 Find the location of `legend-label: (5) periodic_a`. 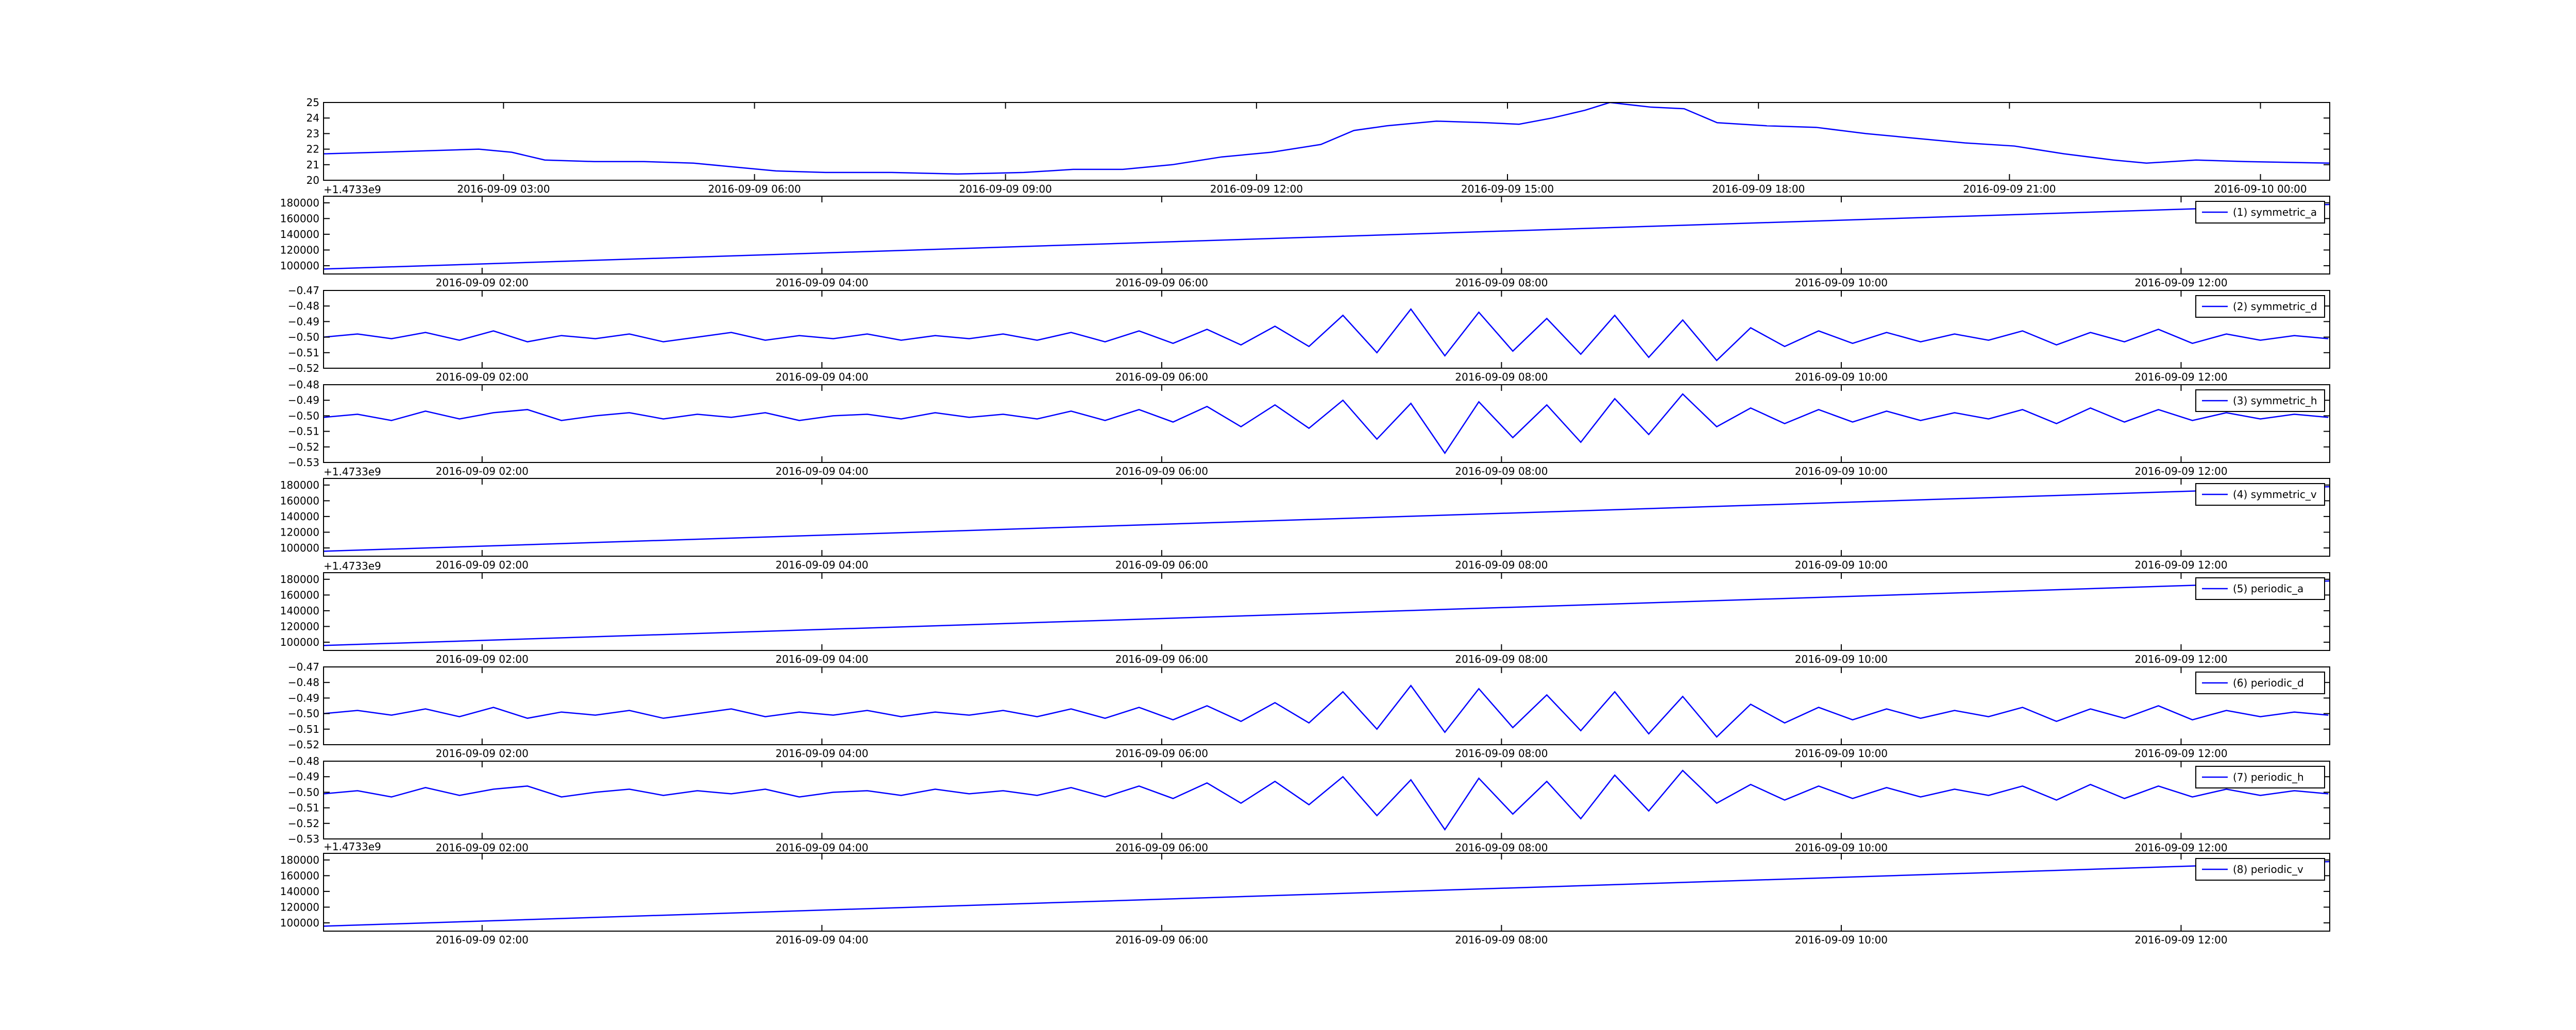

legend-label: (5) periodic_a is located at coordinates (2268, 588).